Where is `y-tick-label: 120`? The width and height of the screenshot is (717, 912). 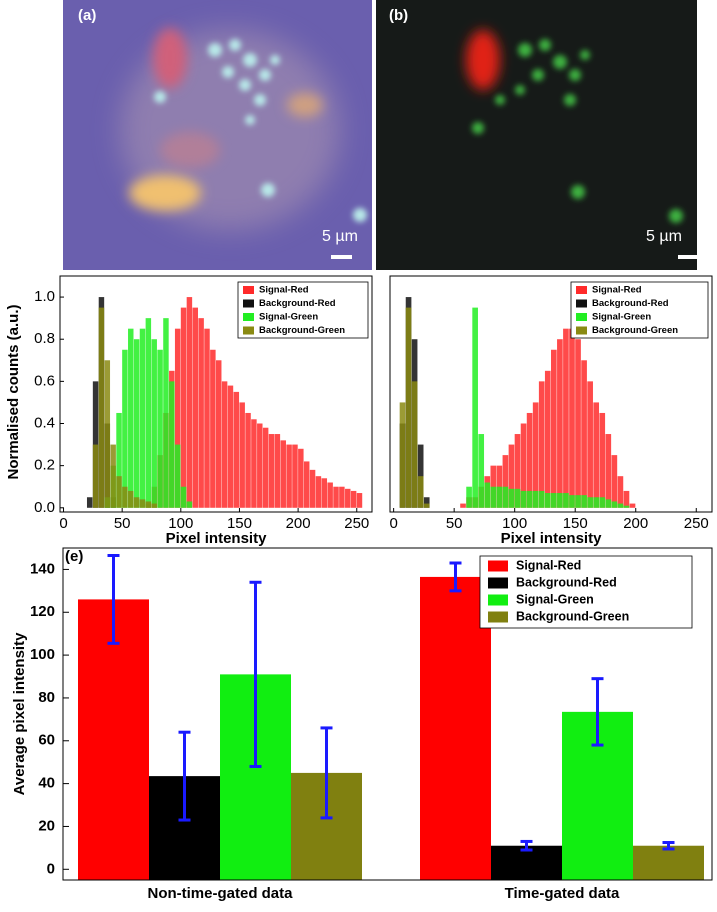
y-tick-label: 120 is located at coordinates (42, 611).